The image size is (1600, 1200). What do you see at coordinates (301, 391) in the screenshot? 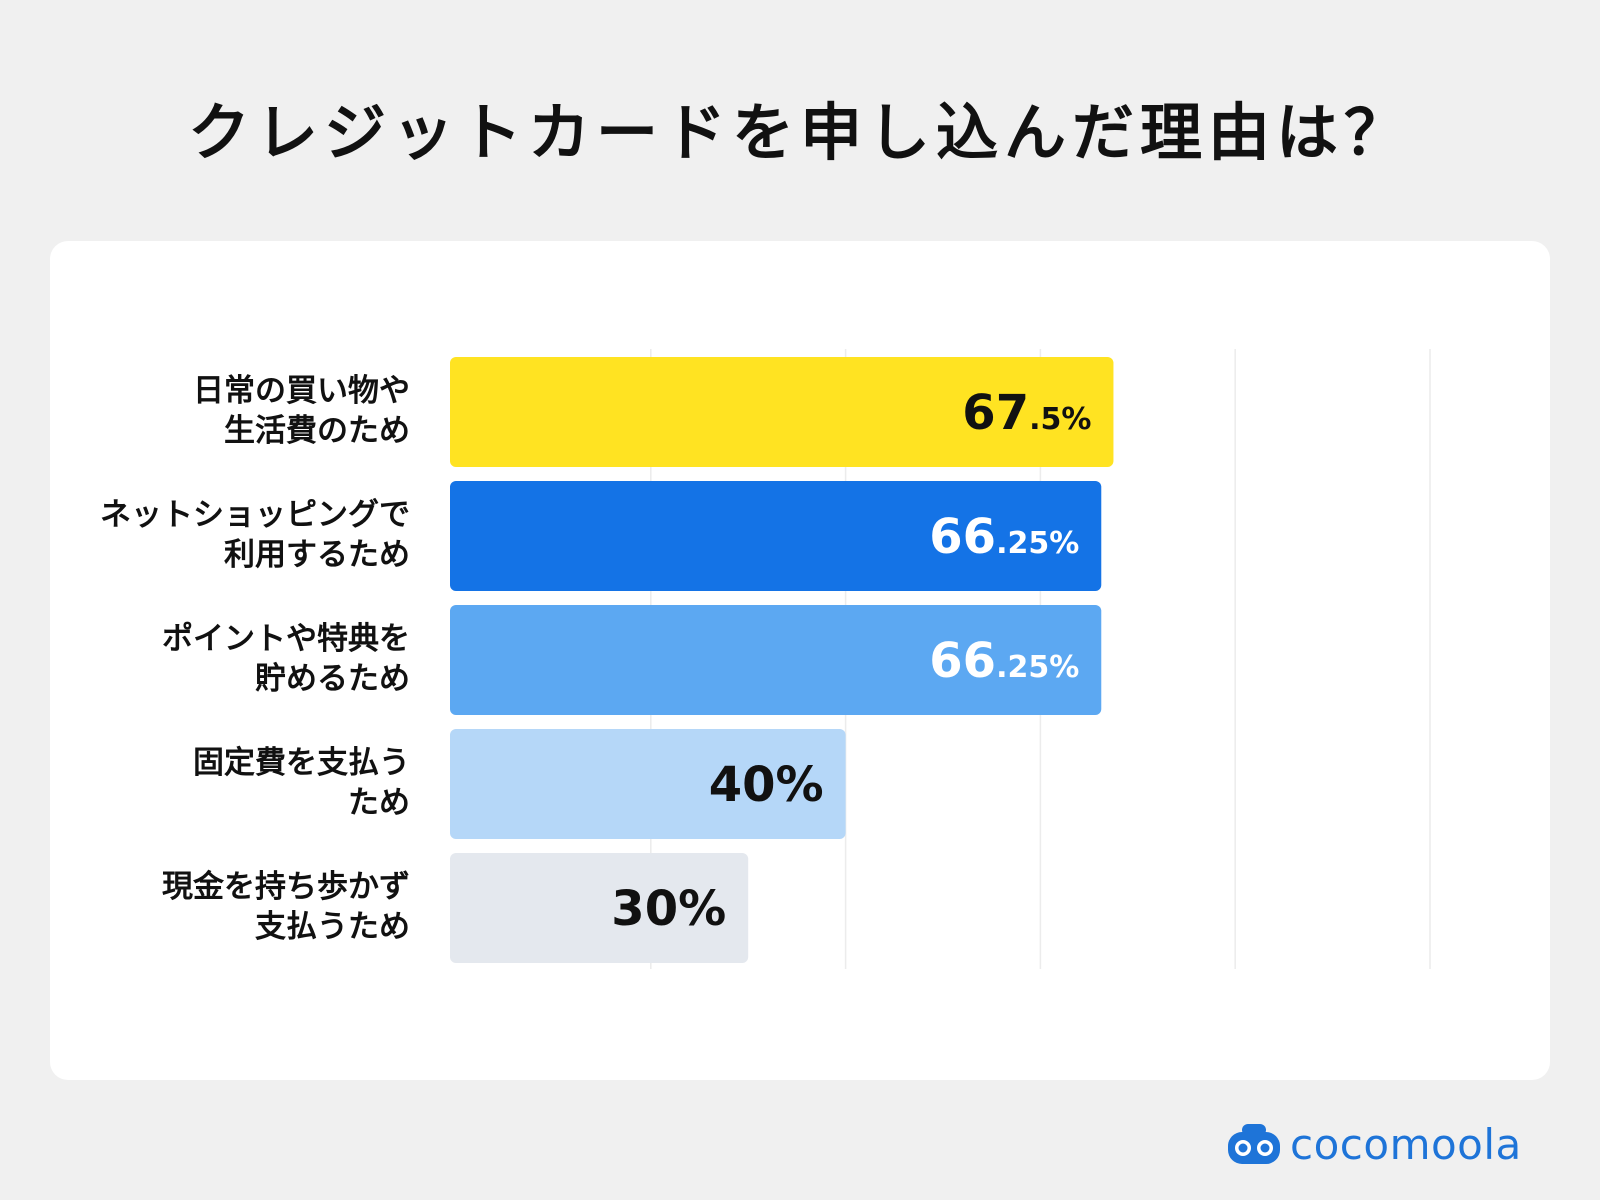
I see `category-label: 日常の買い物や` at bounding box center [301, 391].